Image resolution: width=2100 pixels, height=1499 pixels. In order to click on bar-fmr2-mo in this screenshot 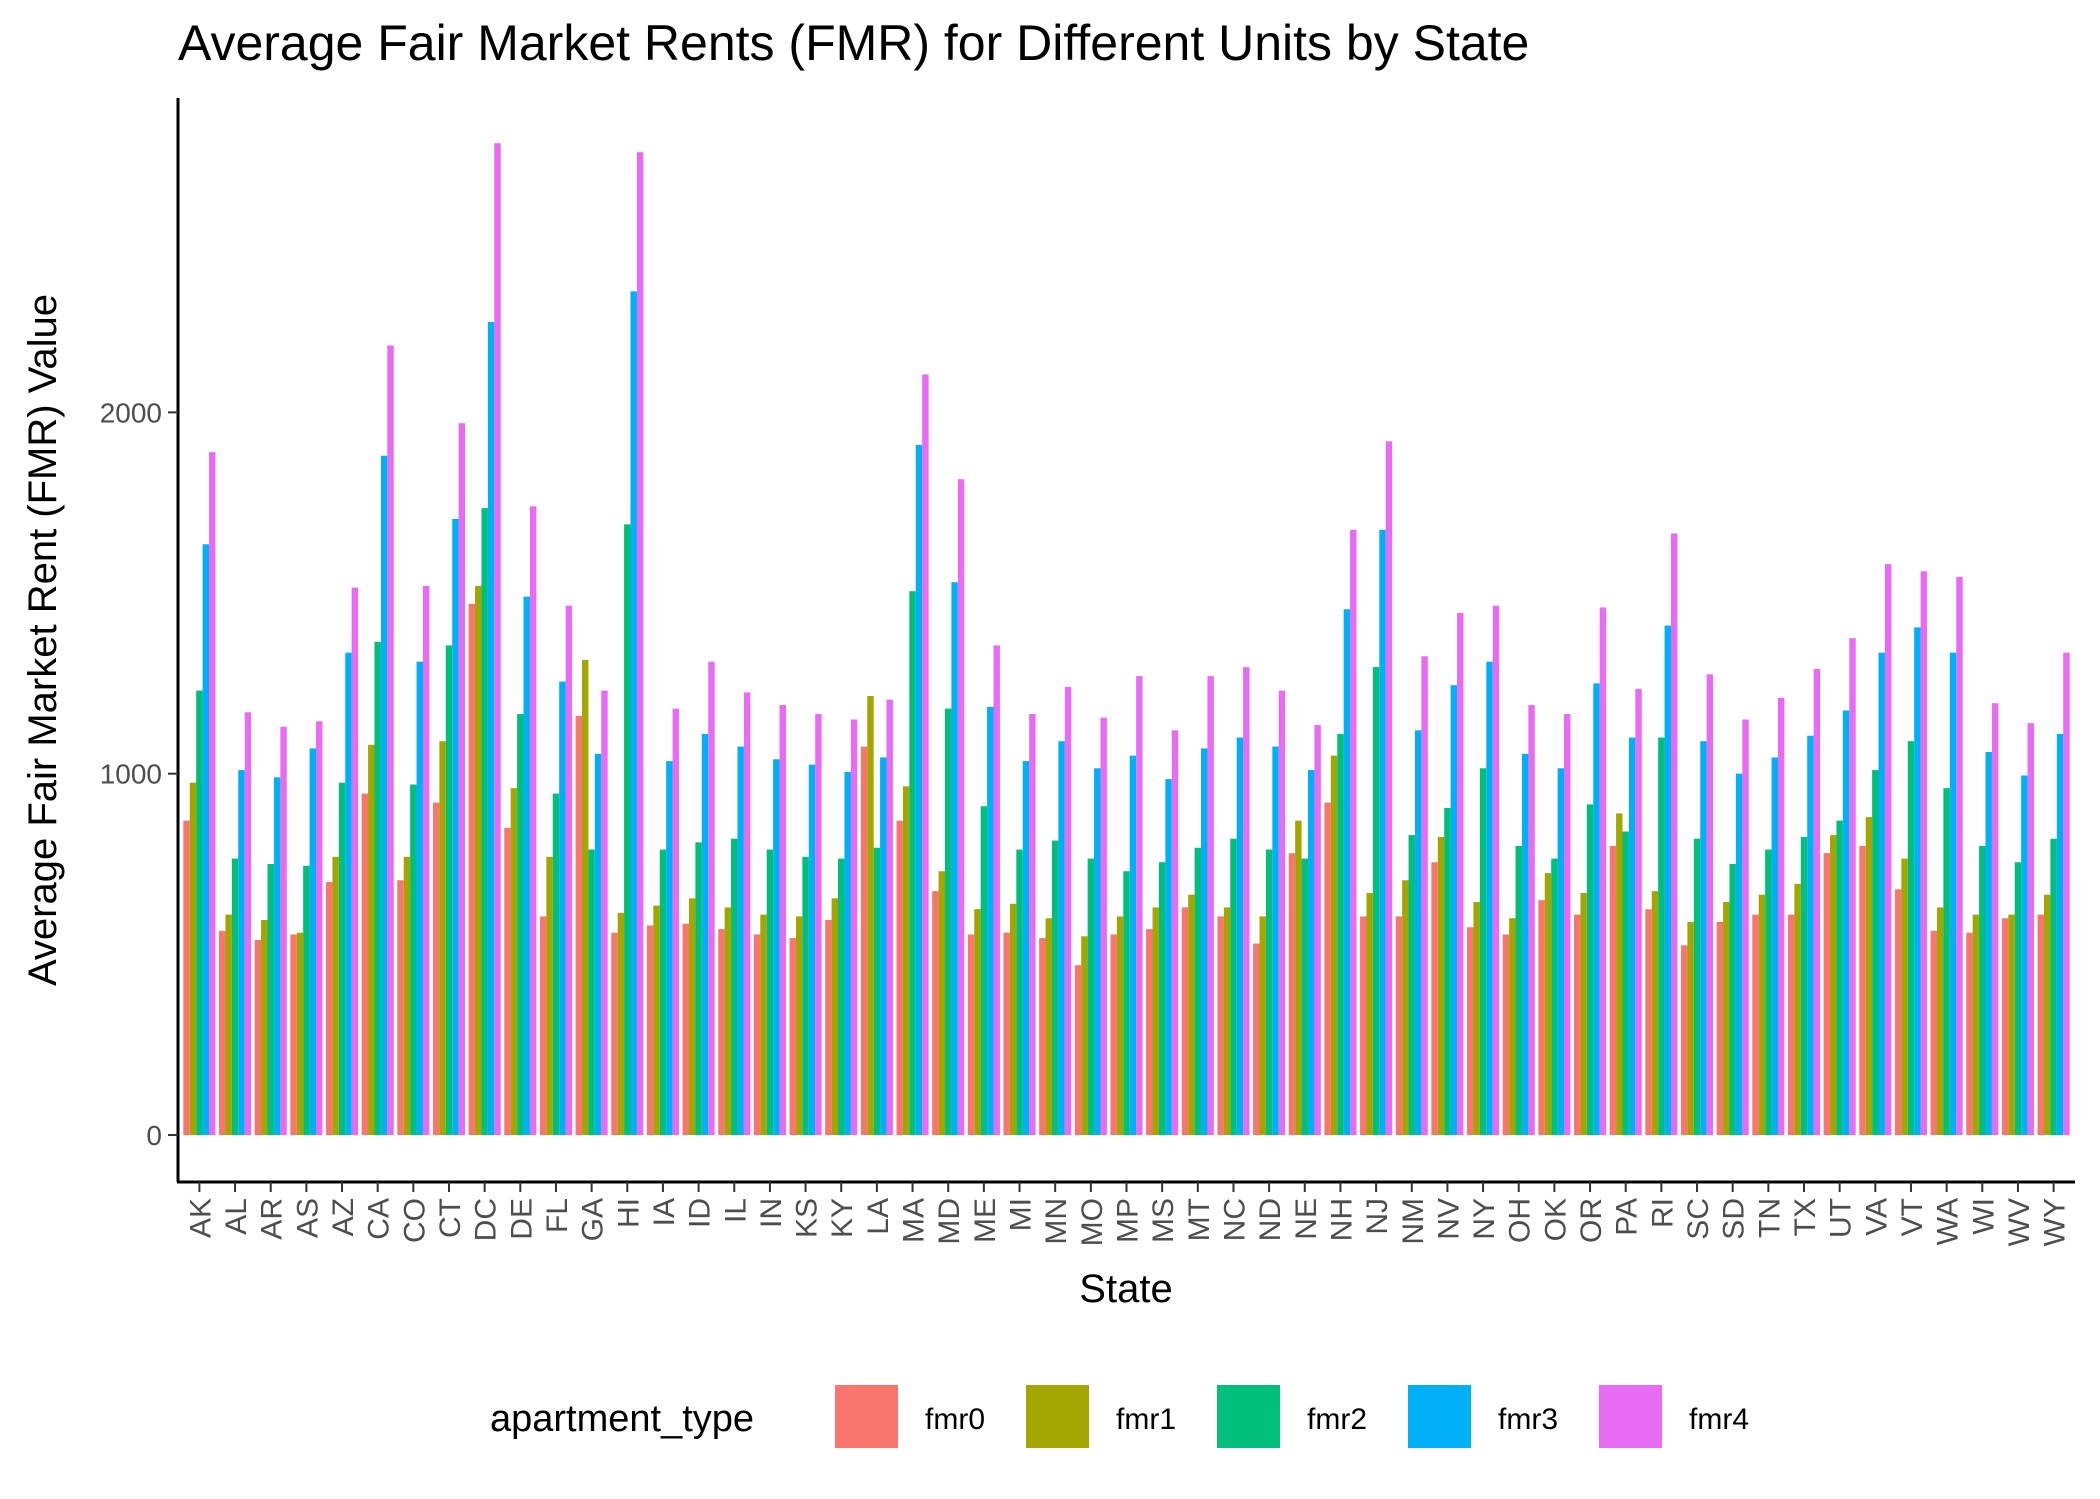, I will do `click(1091, 997)`.